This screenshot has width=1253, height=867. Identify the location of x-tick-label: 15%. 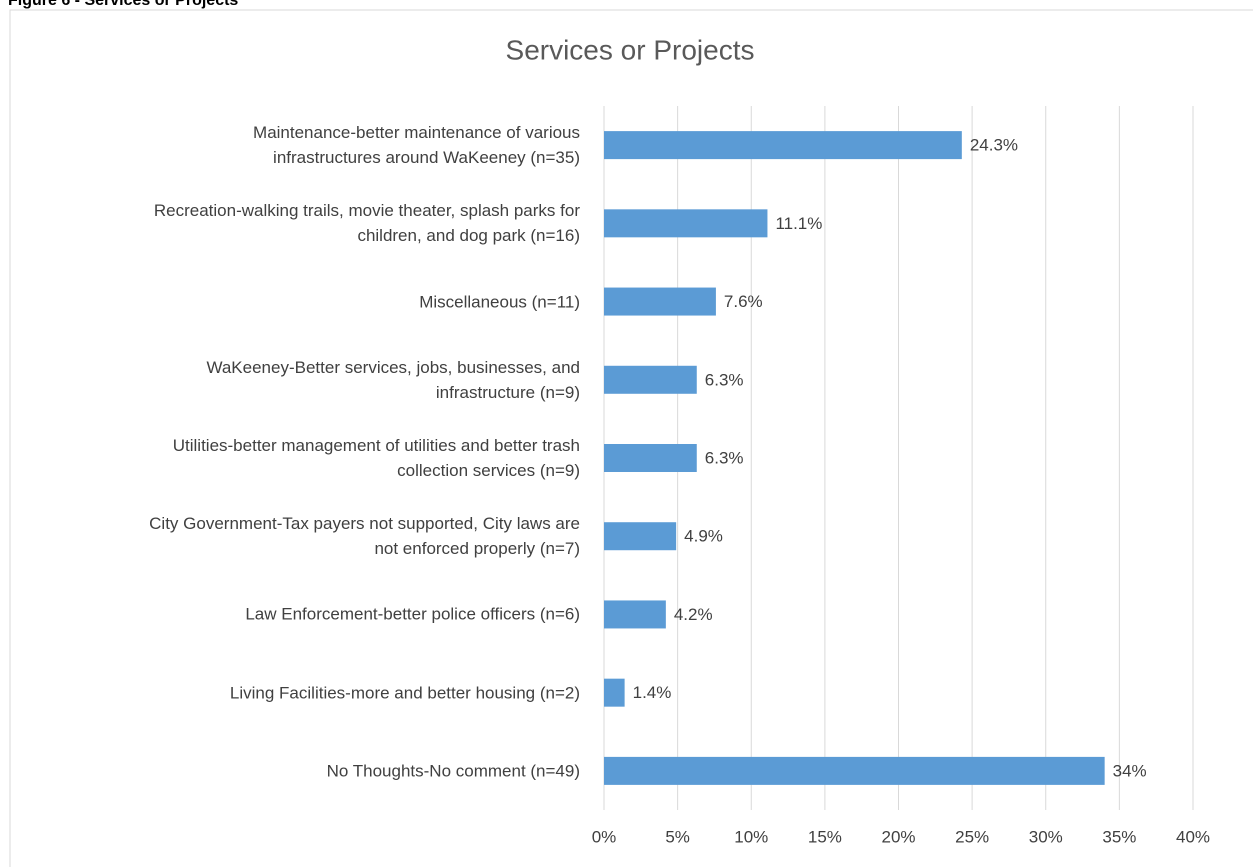
(825, 836).